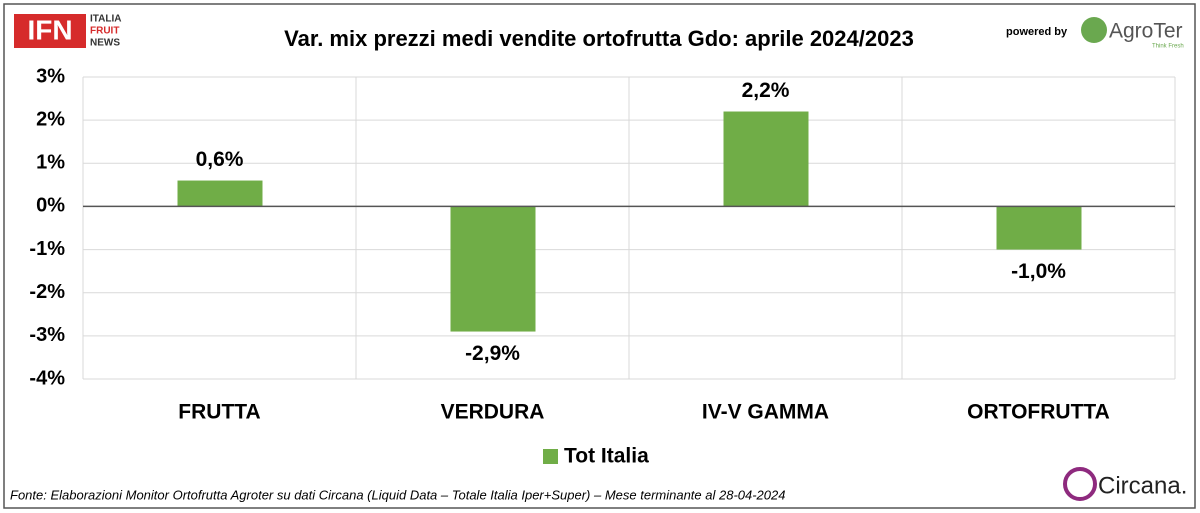  I want to click on powered-by: powered by, so click(1037, 32).